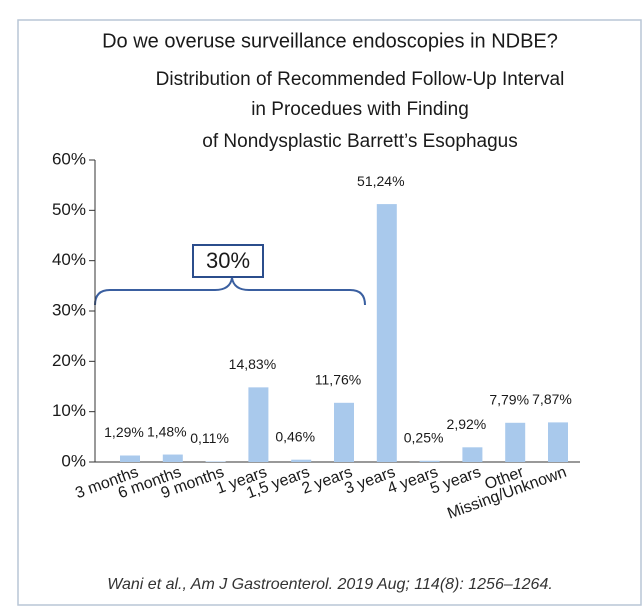  What do you see at coordinates (69, 259) in the screenshot?
I see `y-tick-label: 40%` at bounding box center [69, 259].